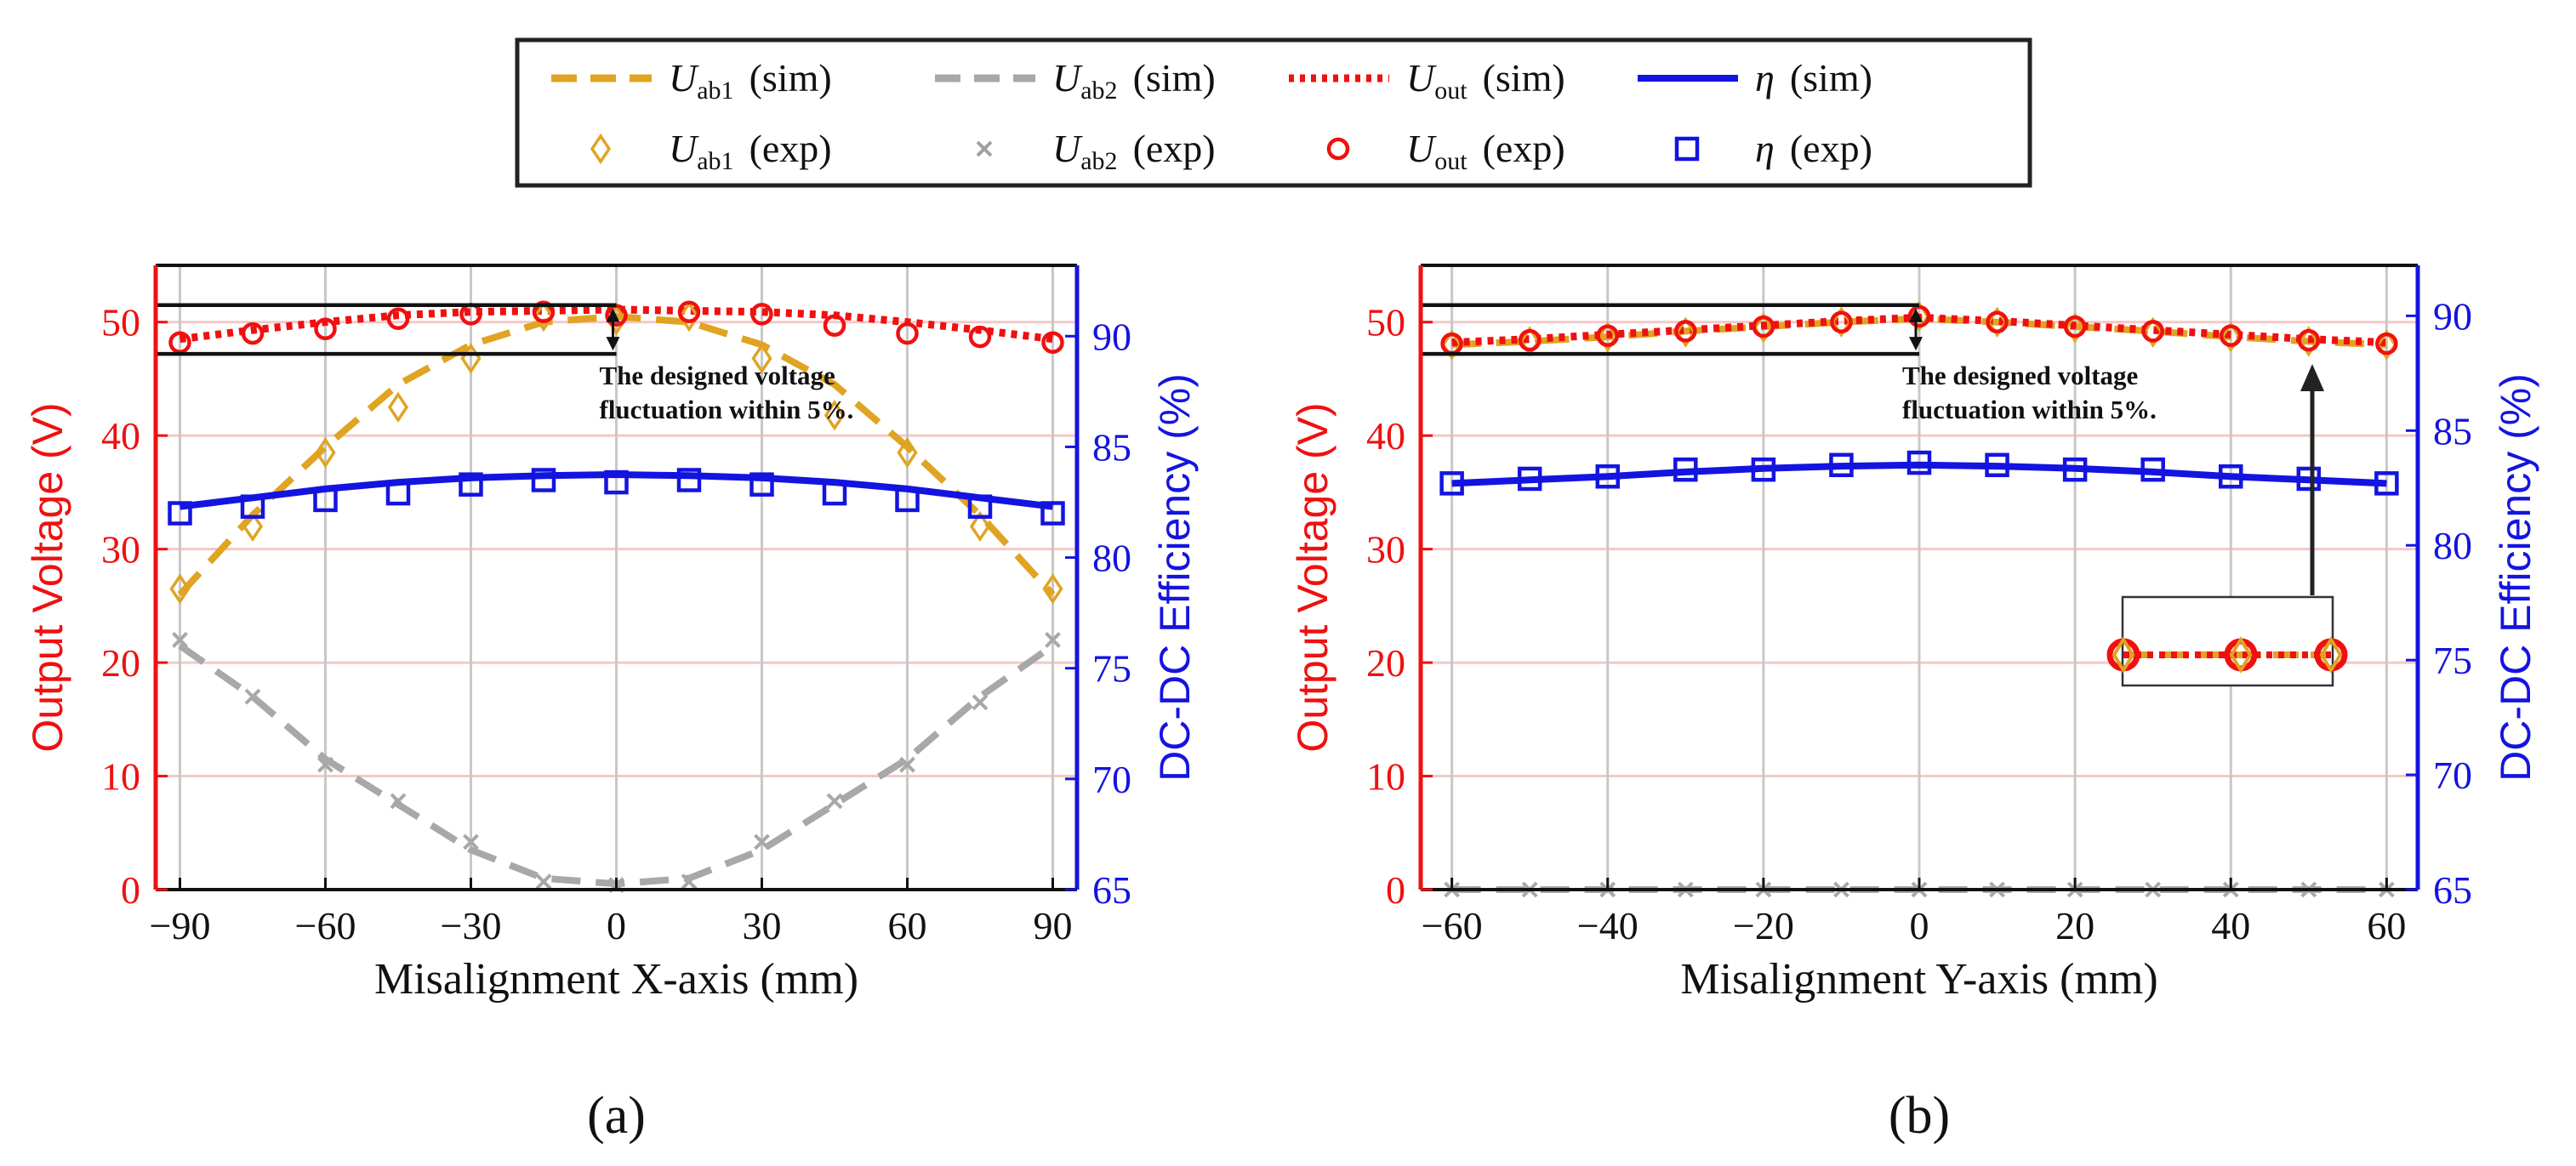 This screenshot has height=1166, width=2576. What do you see at coordinates (1445, 151) in the screenshot?
I see `legend-entry-uout-exp: Uout (exp)` at bounding box center [1445, 151].